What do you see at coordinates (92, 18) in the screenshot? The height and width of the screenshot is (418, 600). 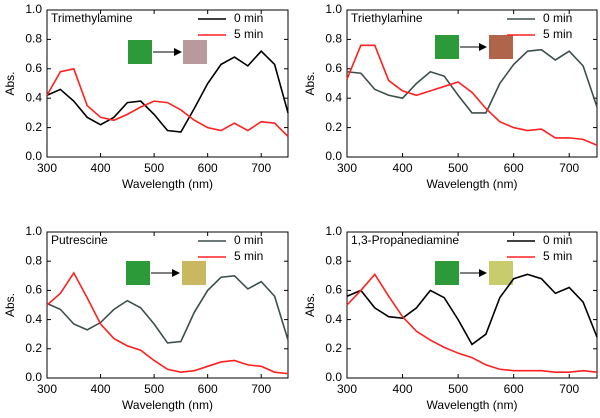 I see `panel-title: Trimethylamine` at bounding box center [92, 18].